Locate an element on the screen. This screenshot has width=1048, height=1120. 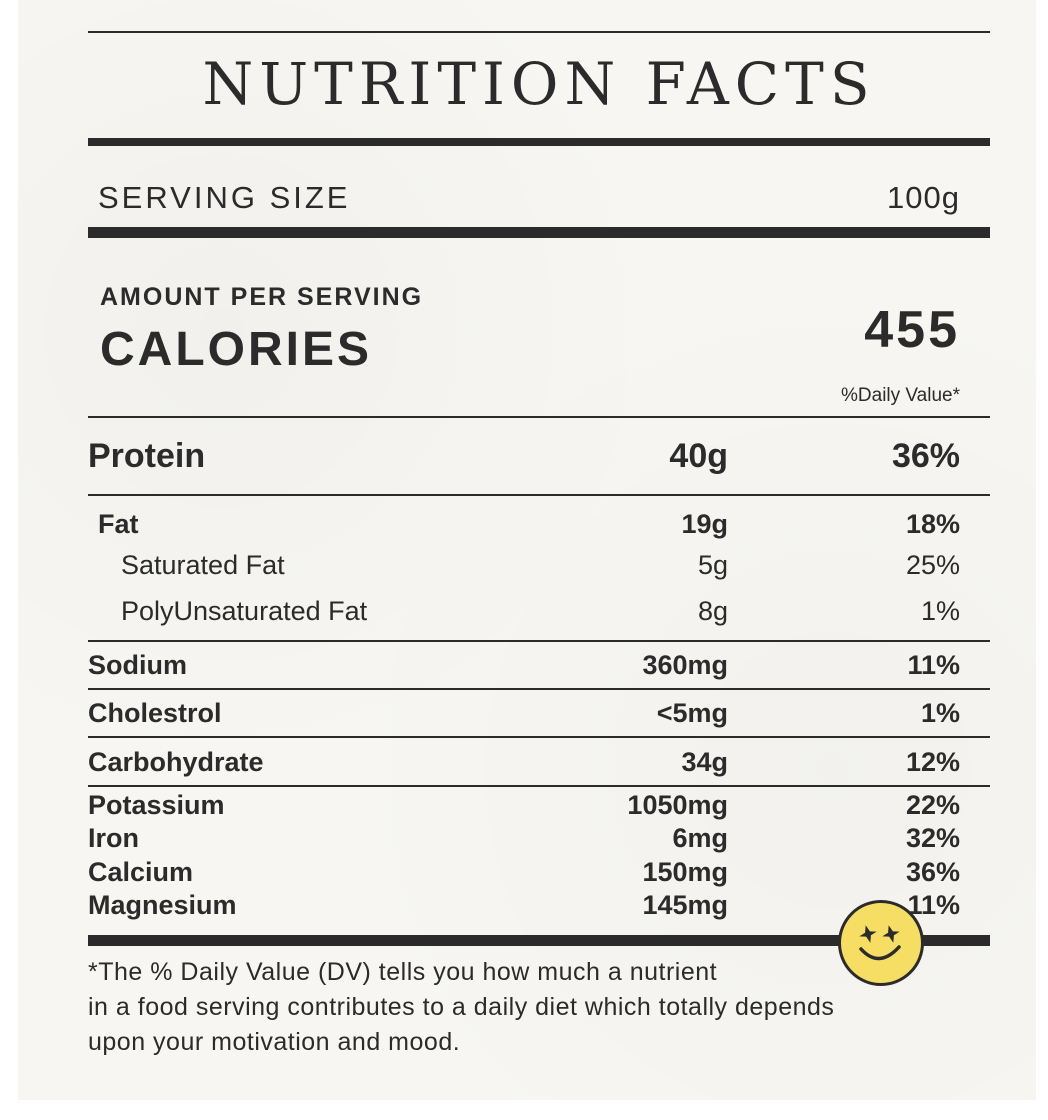
footnote-line: upon your motivation and mood. is located at coordinates (274, 1042).